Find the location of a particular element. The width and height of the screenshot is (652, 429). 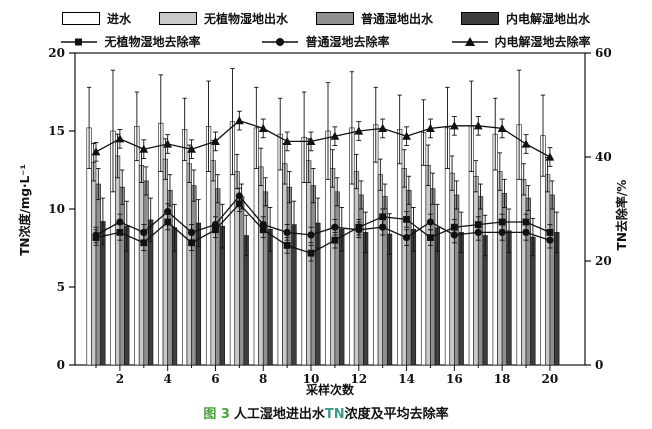

svg-text: 2 is located at coordinates (120, 379).